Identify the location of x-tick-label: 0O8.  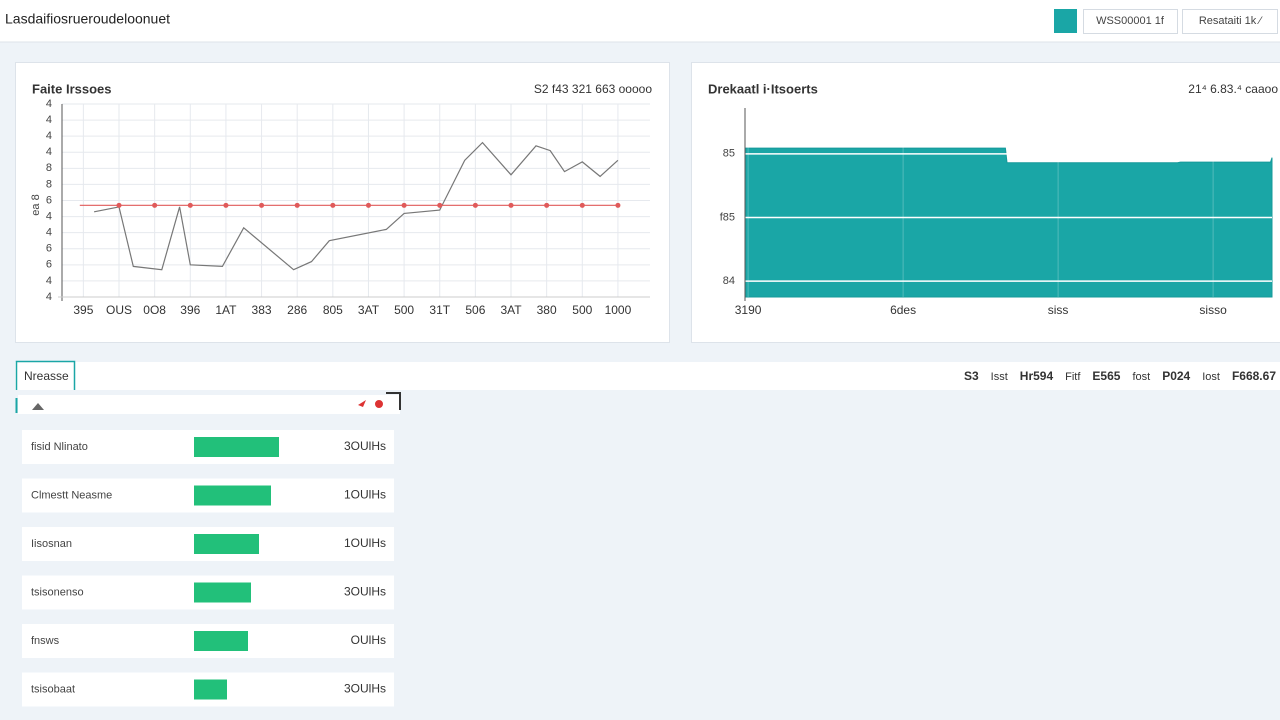
(154, 310).